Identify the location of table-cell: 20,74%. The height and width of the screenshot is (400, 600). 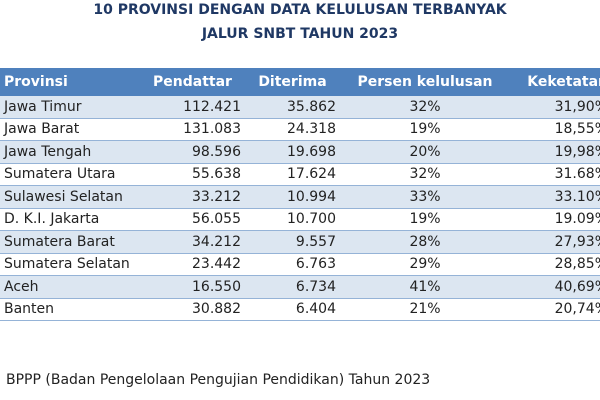
(555, 309).